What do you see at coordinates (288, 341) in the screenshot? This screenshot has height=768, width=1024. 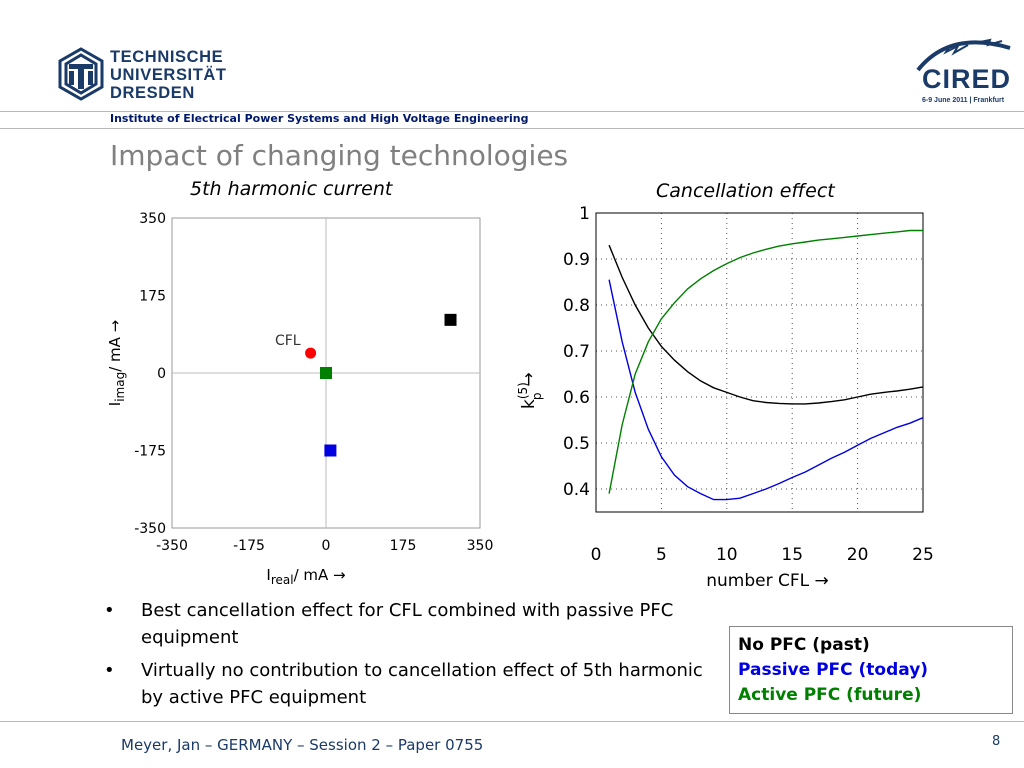 I see `data-point-label: CFL` at bounding box center [288, 341].